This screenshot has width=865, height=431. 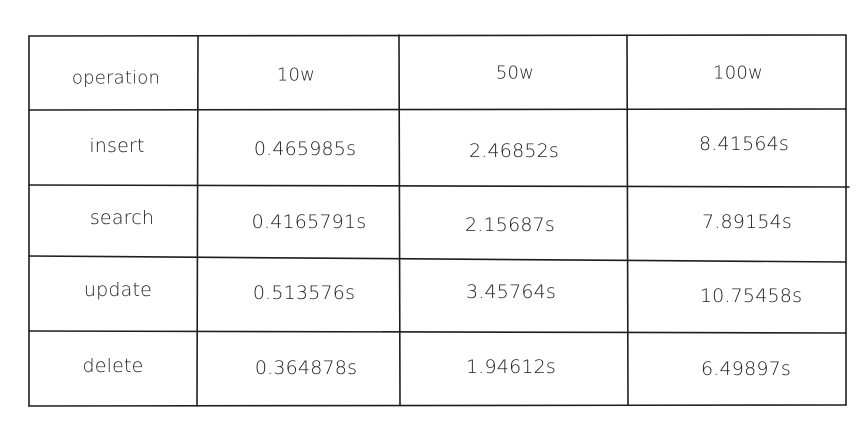 What do you see at coordinates (306, 368) in the screenshot?
I see `row-delete-10w: 0.364878s` at bounding box center [306, 368].